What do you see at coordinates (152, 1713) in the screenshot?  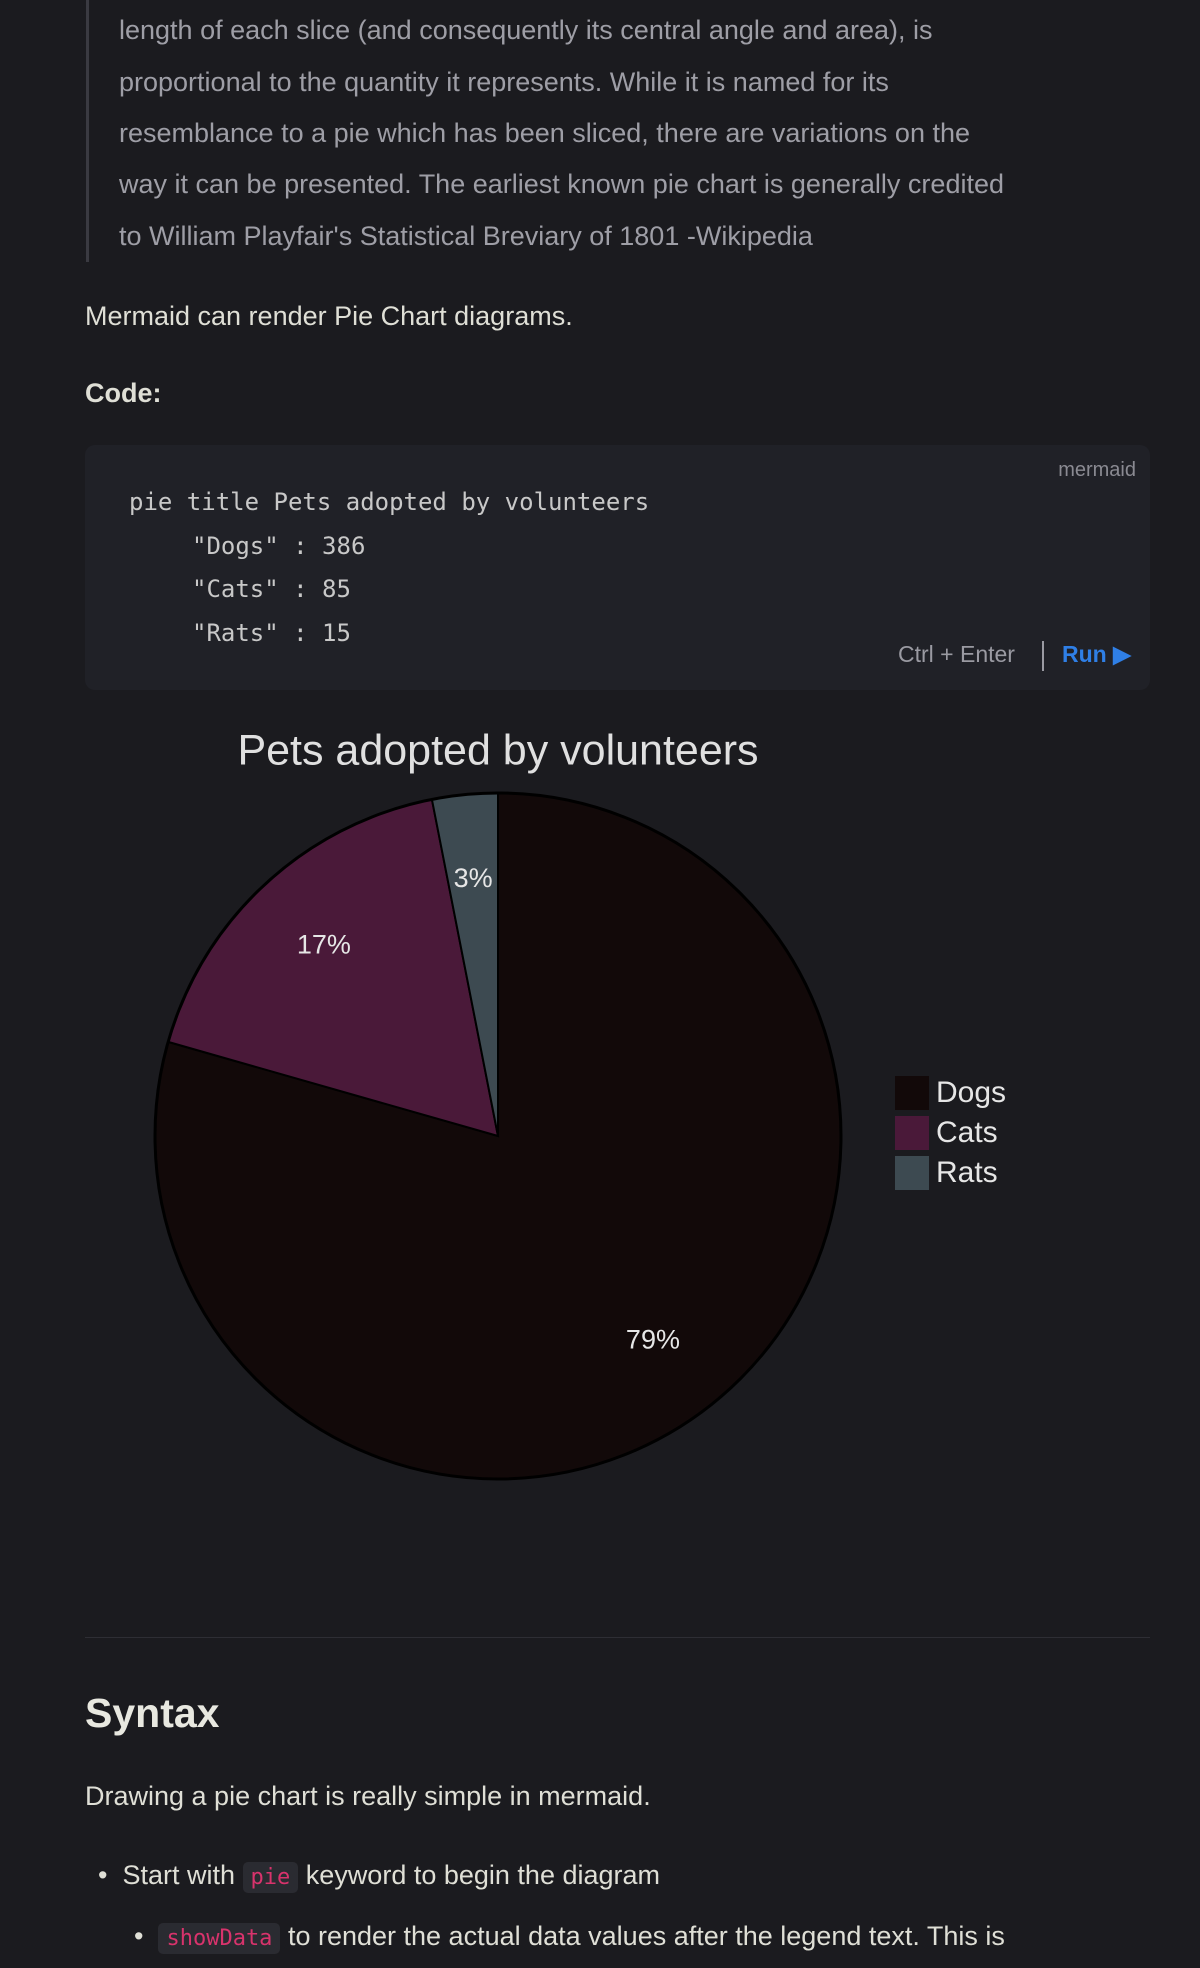 I see `section-heading: Syntax` at bounding box center [152, 1713].